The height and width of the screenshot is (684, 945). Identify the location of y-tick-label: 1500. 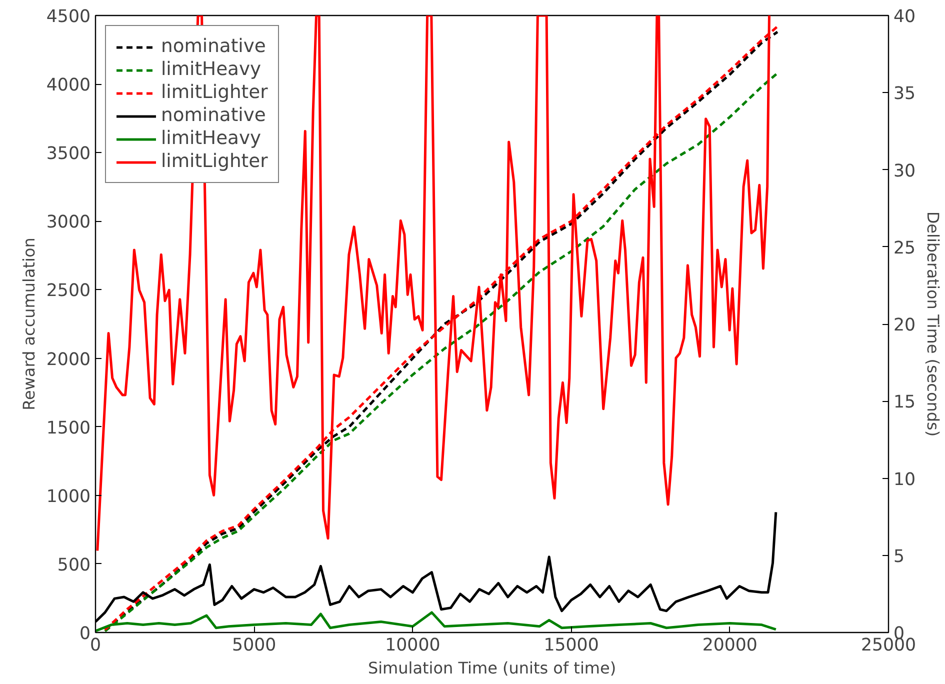
(68, 428).